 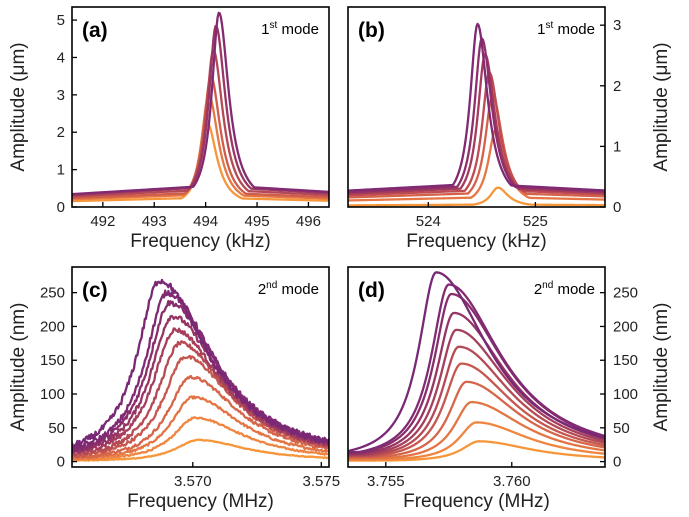 What do you see at coordinates (95, 30) in the screenshot?
I see `panel-label: (a)` at bounding box center [95, 30].